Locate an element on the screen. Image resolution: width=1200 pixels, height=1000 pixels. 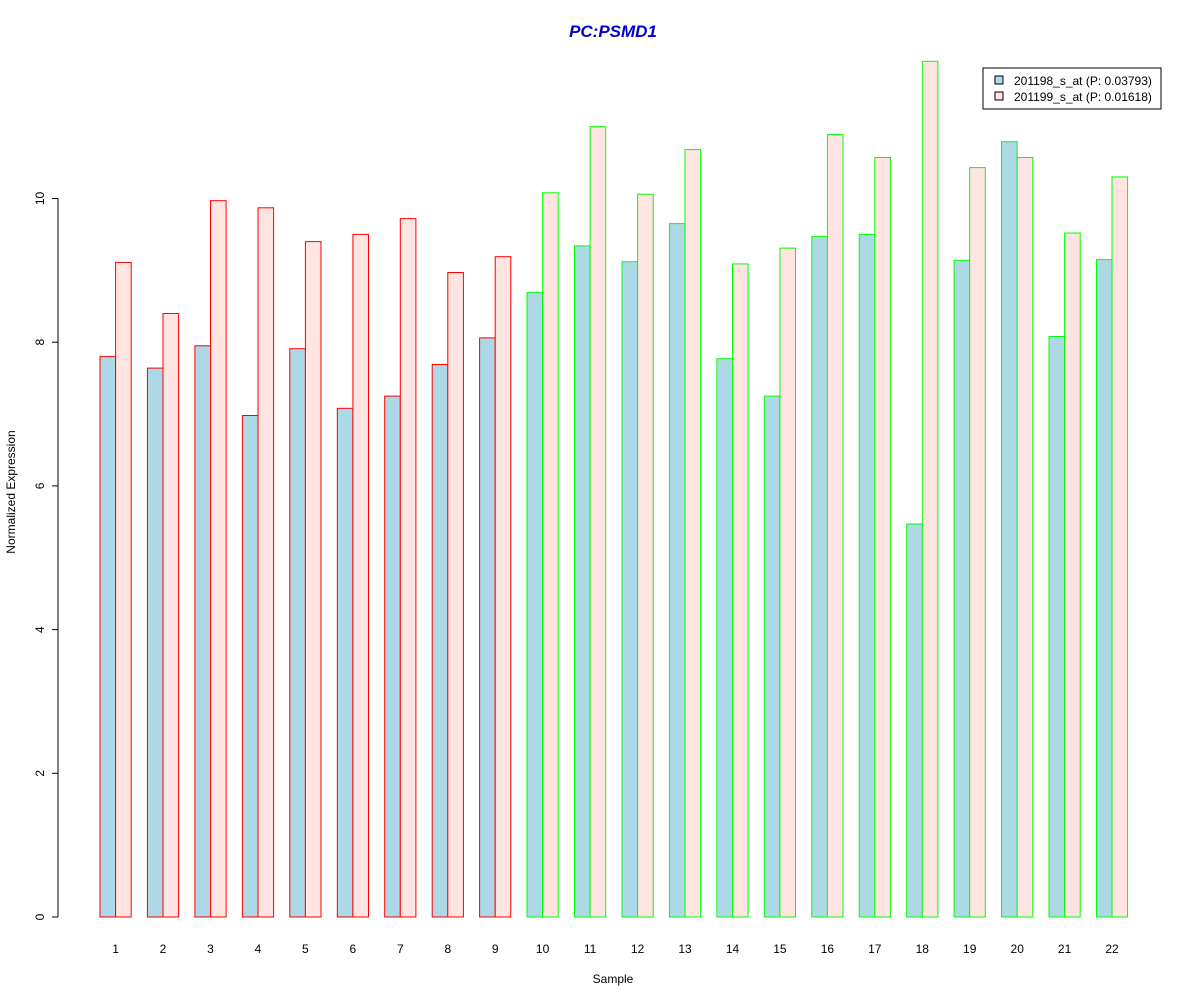
legend-label-201199: 201199_s_at (P: 0.01618) is located at coordinates (1083, 97).